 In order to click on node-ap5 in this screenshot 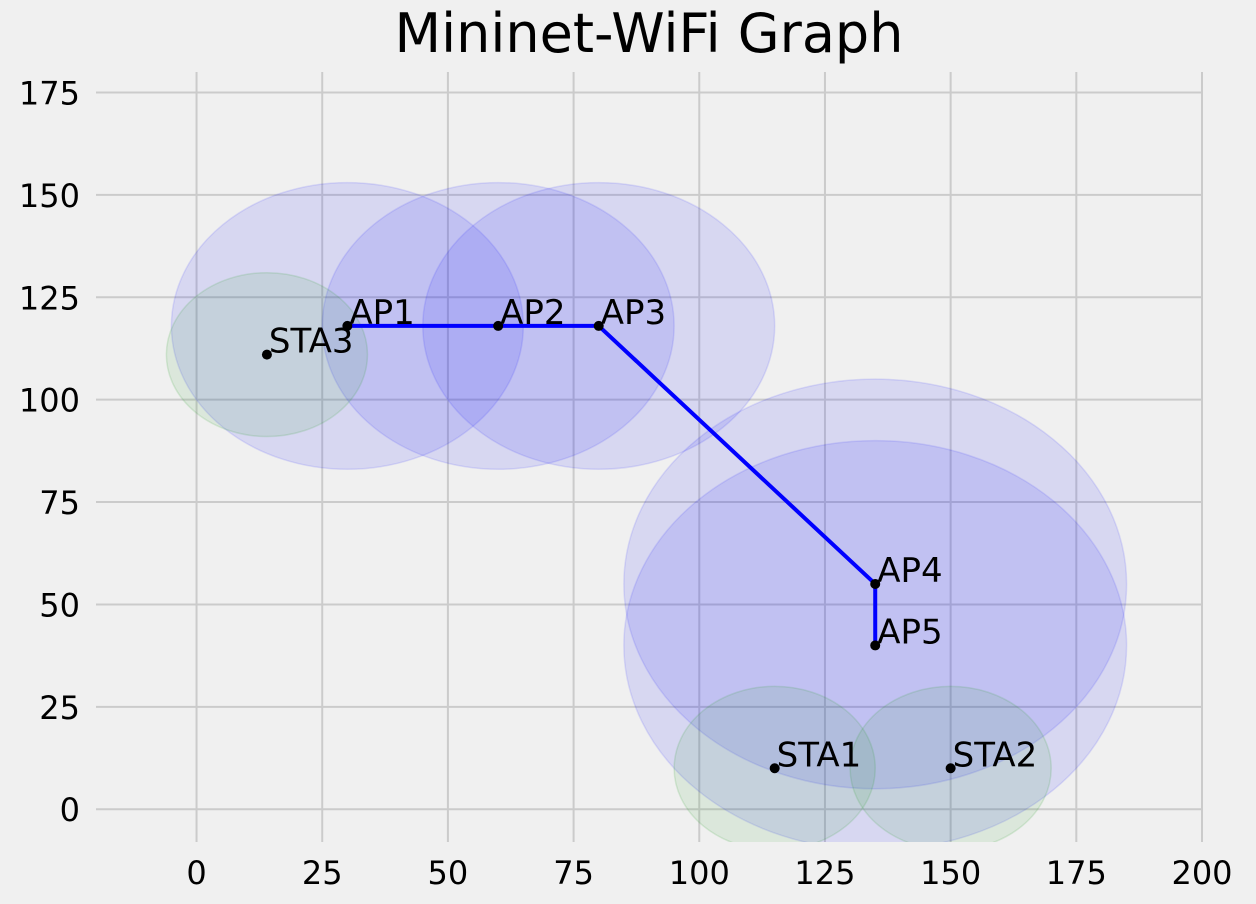, I will do `click(875, 645)`.